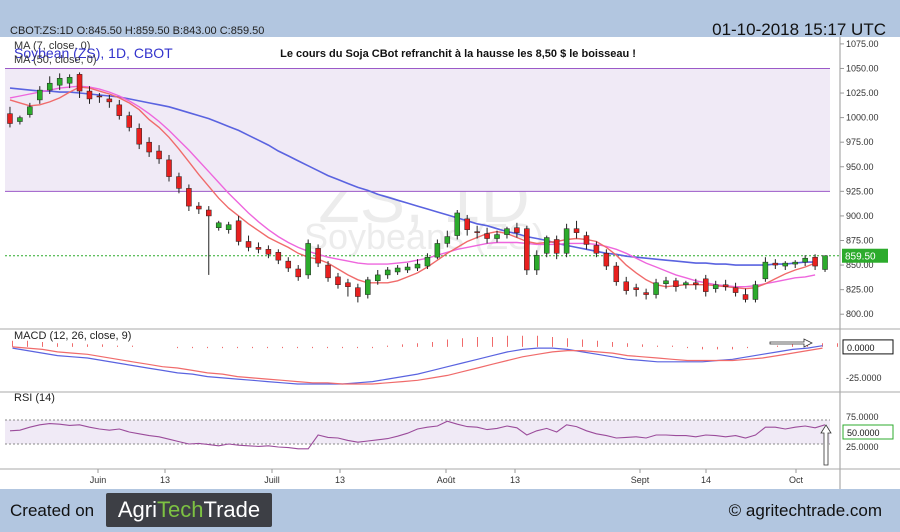 The height and width of the screenshot is (532, 900). I want to click on price-tick-label: 800.00, so click(860, 314).